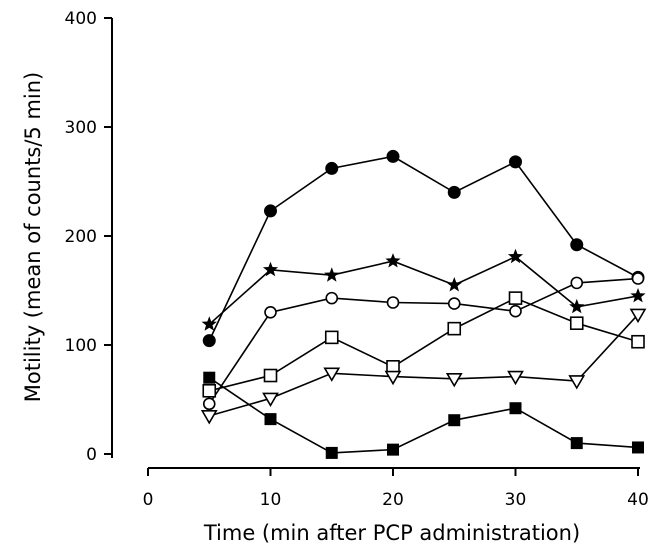 This screenshot has width=650, height=550. Describe the element at coordinates (33, 237) in the screenshot. I see `y-axis-title: Motility (mean of counts/5 min)` at that location.